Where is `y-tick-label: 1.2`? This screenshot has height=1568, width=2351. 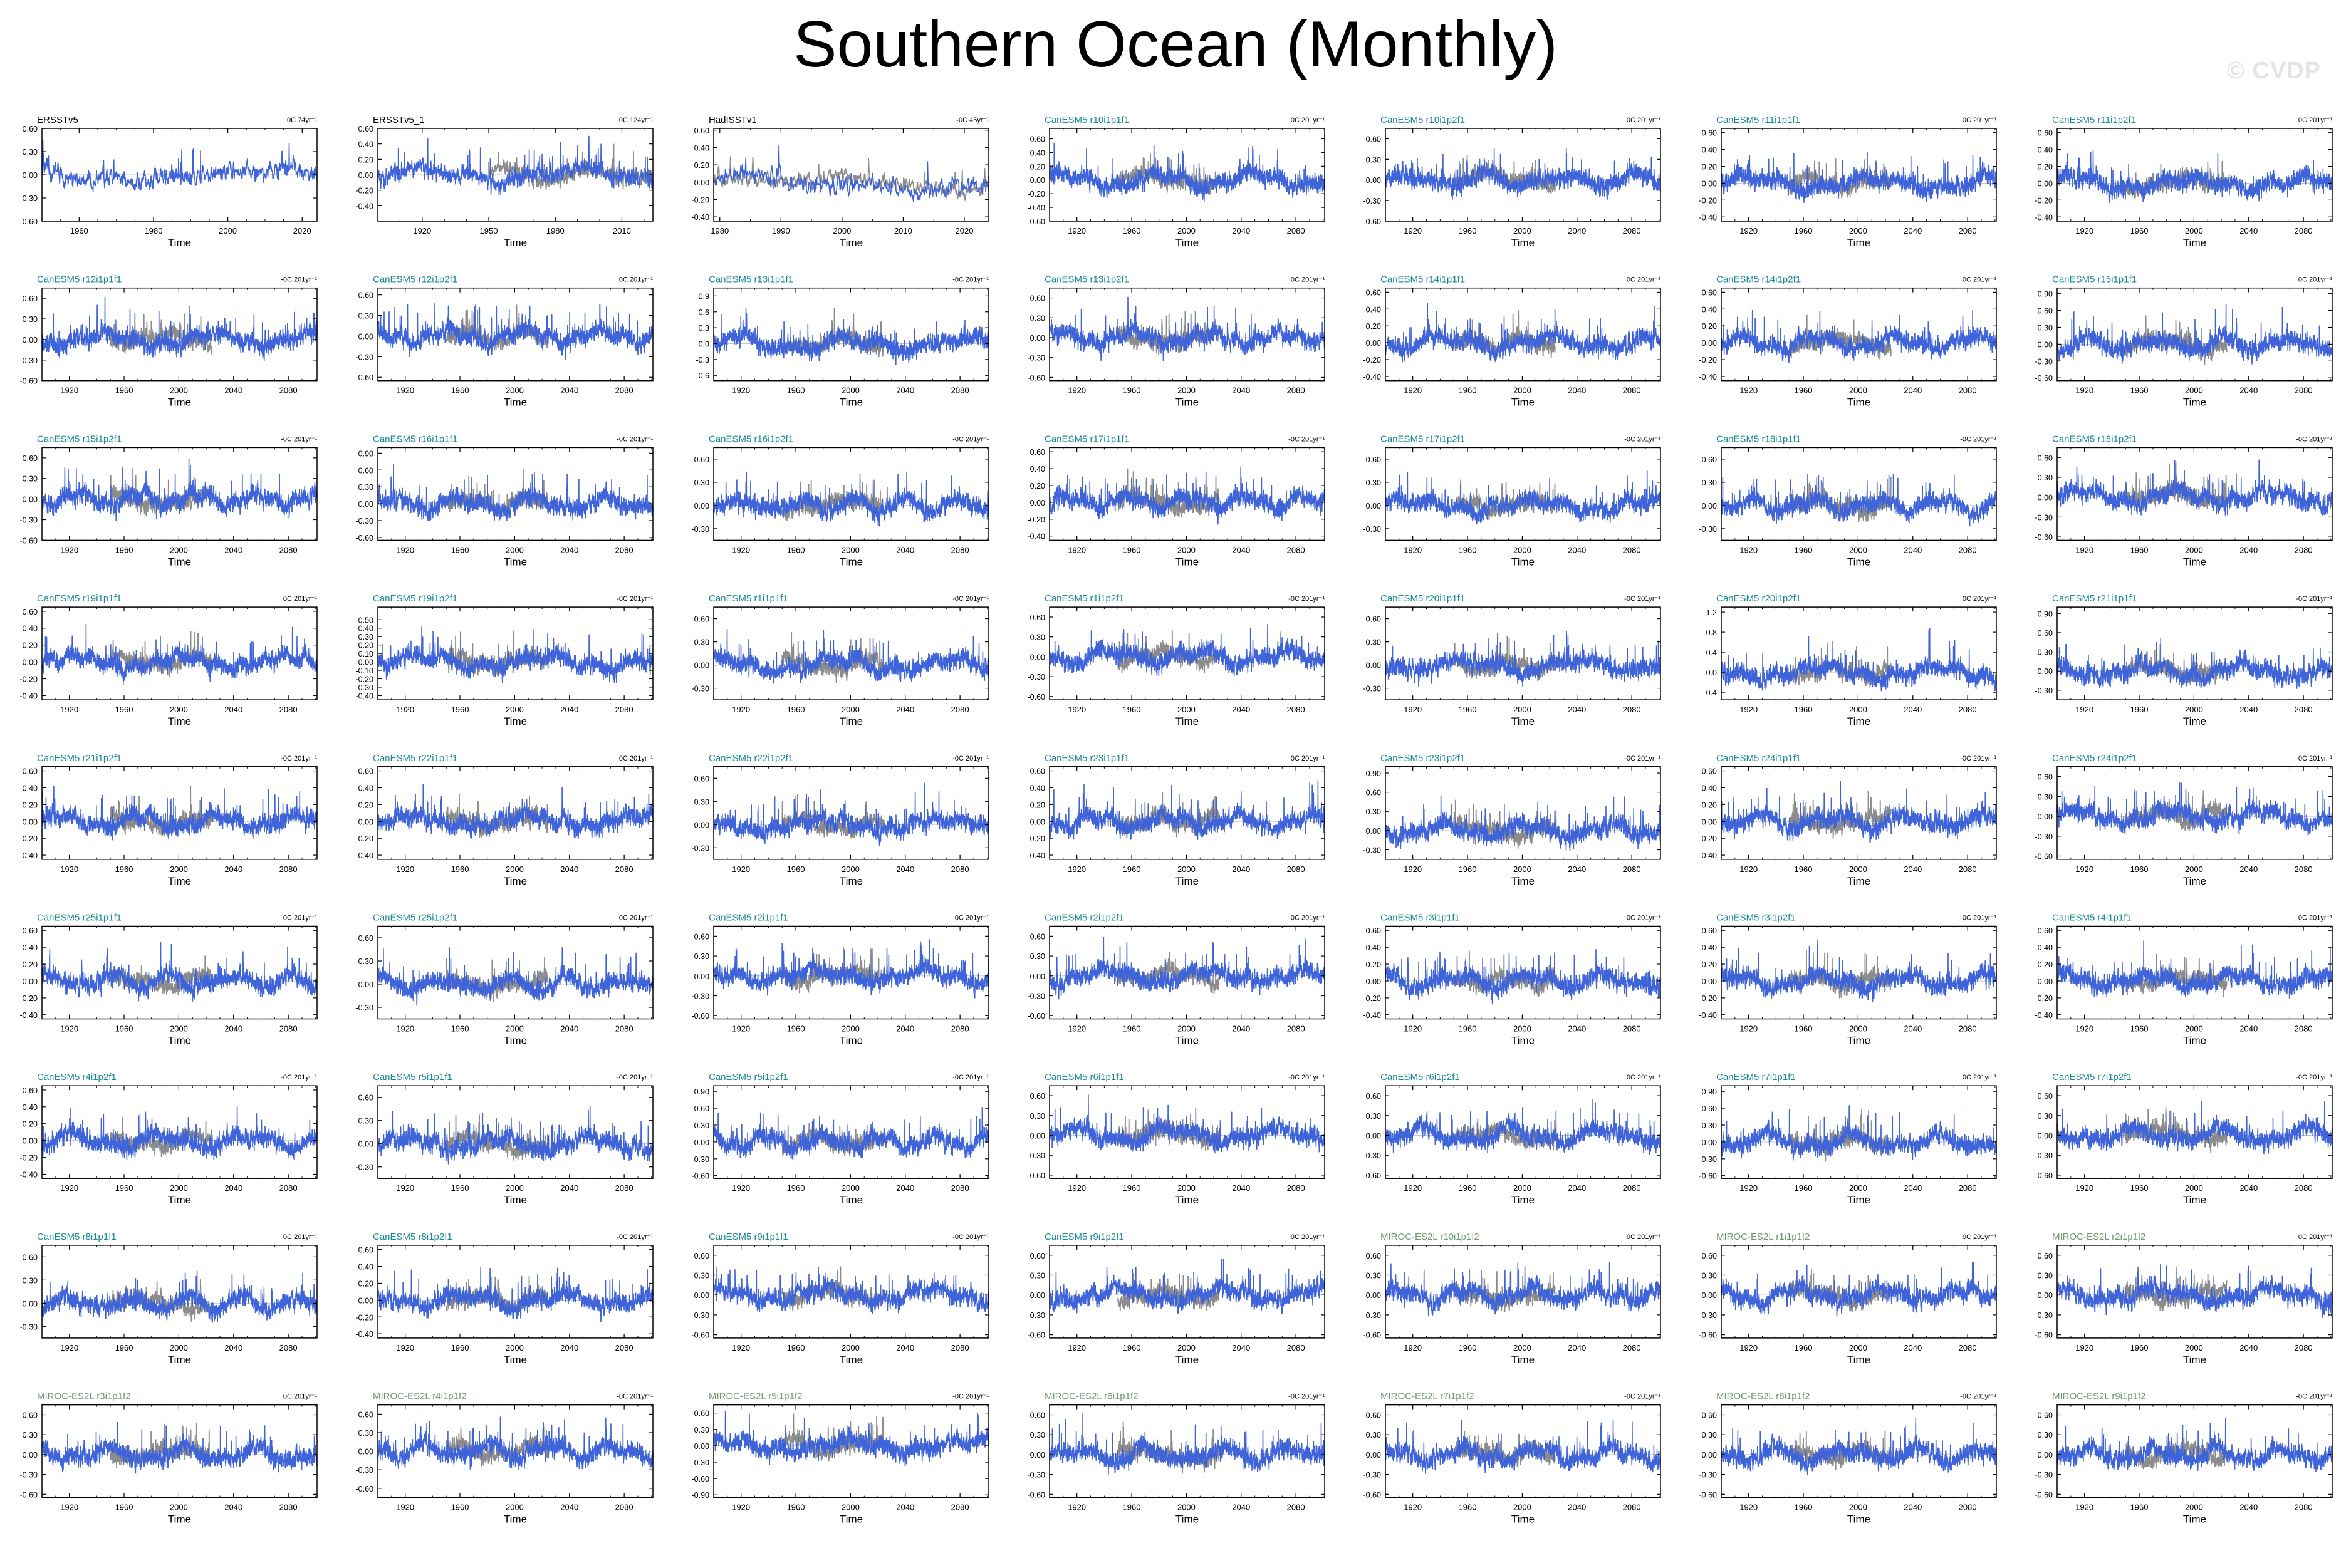
y-tick-label: 1.2 is located at coordinates (1711, 612).